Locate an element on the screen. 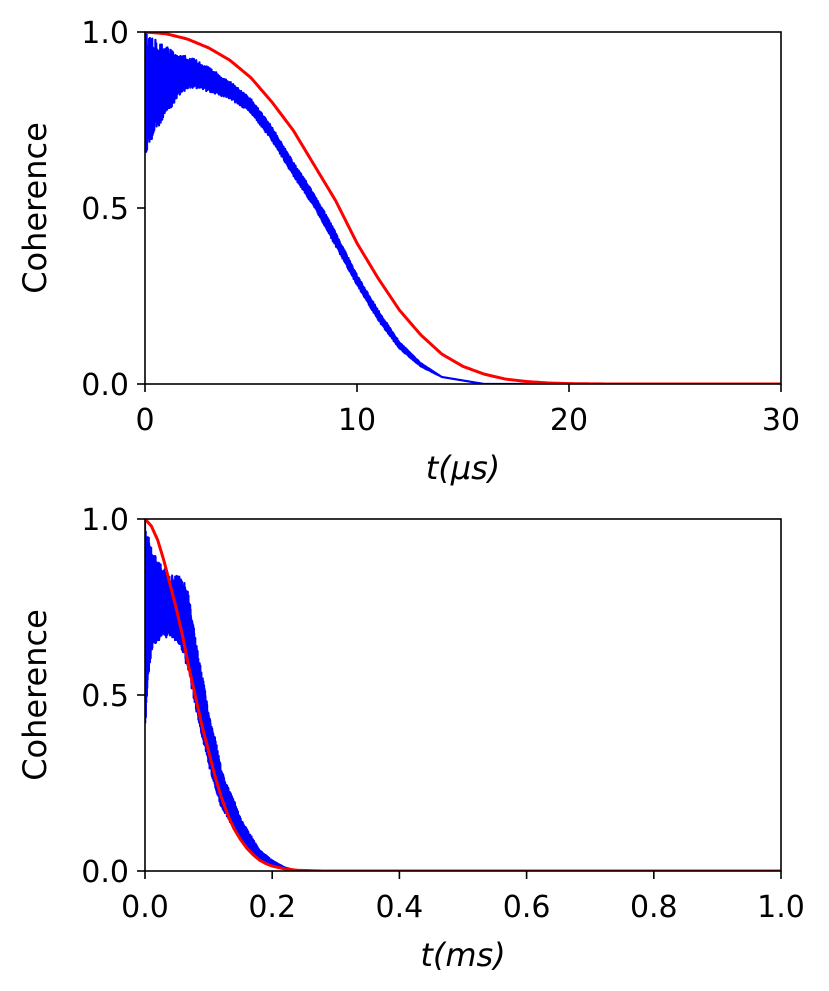  x-tick-label: 1.0 is located at coordinates (781, 907).